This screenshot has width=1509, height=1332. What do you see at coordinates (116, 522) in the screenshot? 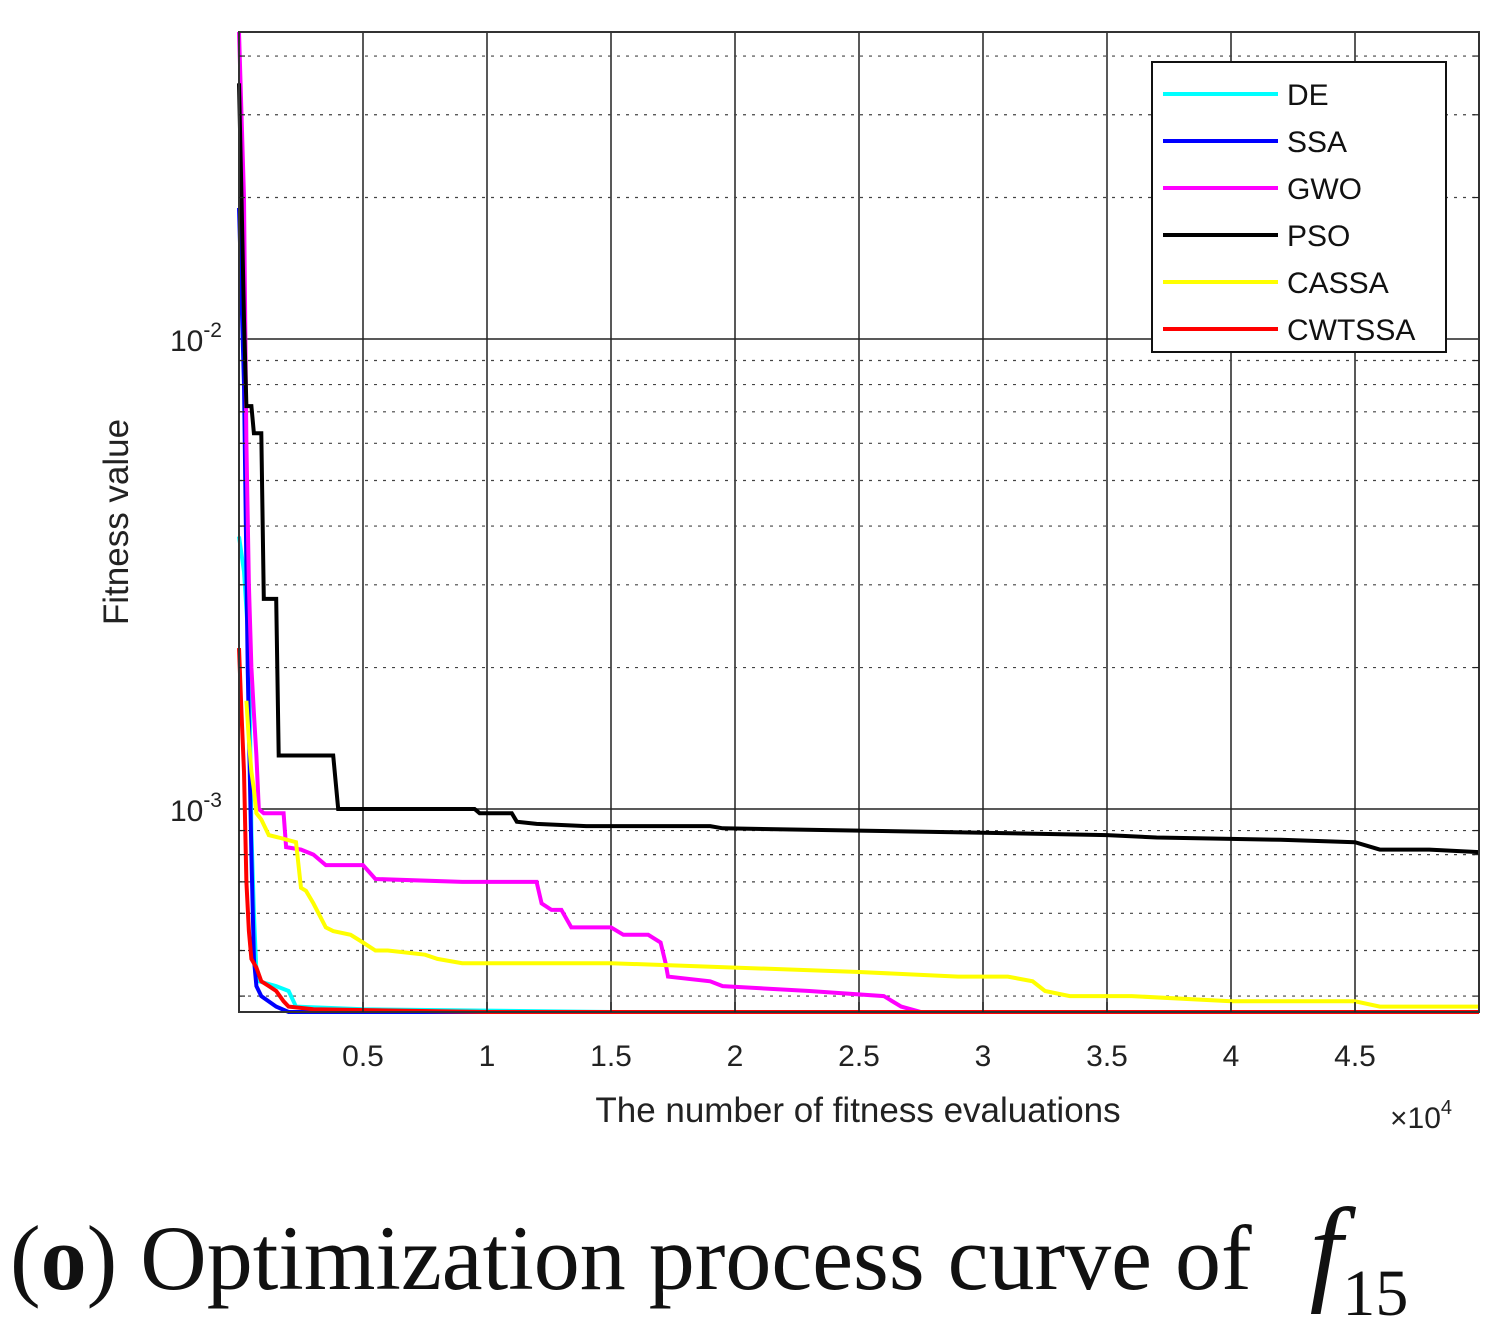
I see `y-axis-label: Fitness value` at bounding box center [116, 522].